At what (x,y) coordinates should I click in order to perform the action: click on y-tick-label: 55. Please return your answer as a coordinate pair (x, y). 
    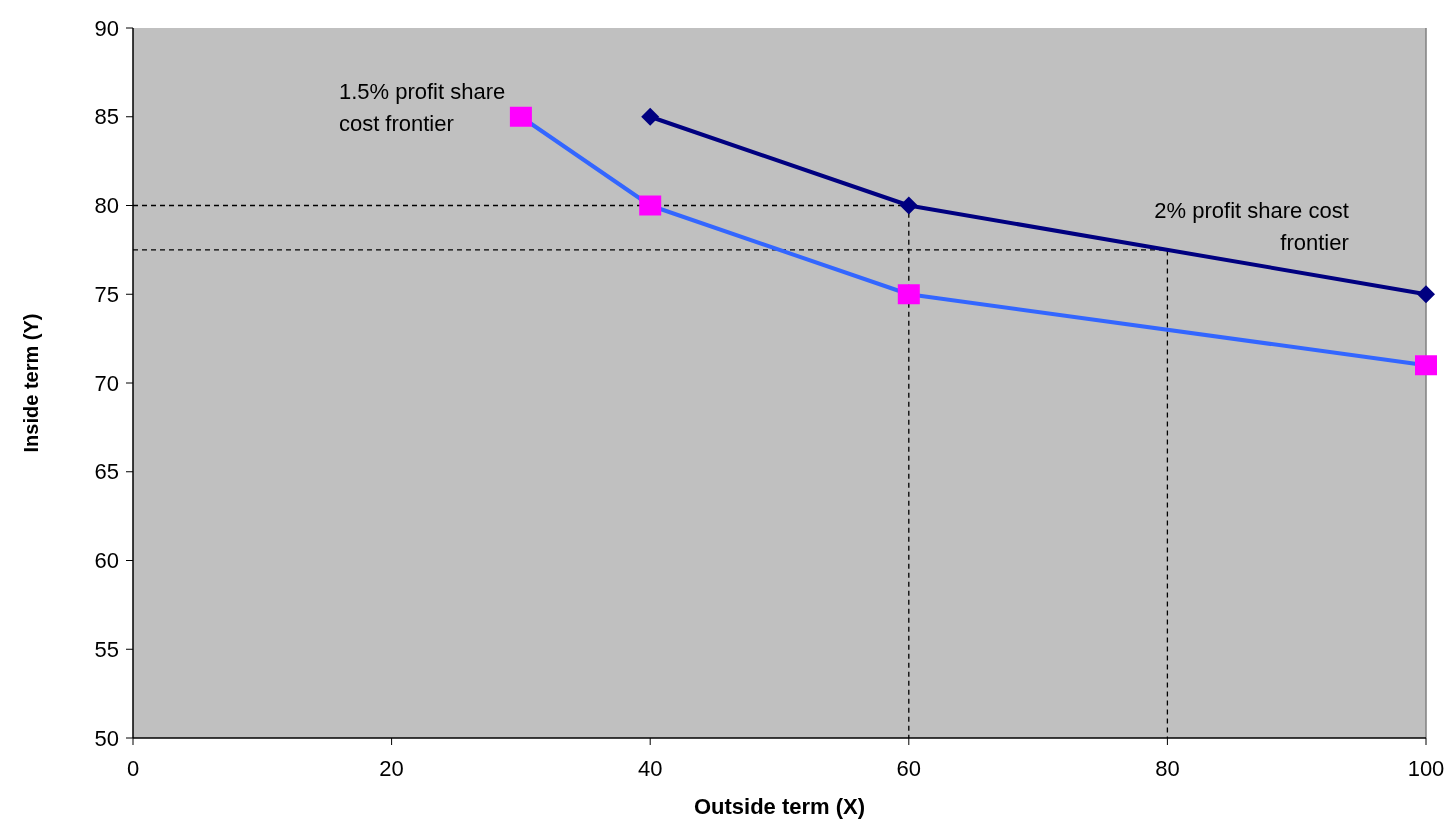
    Looking at the image, I should click on (106, 649).